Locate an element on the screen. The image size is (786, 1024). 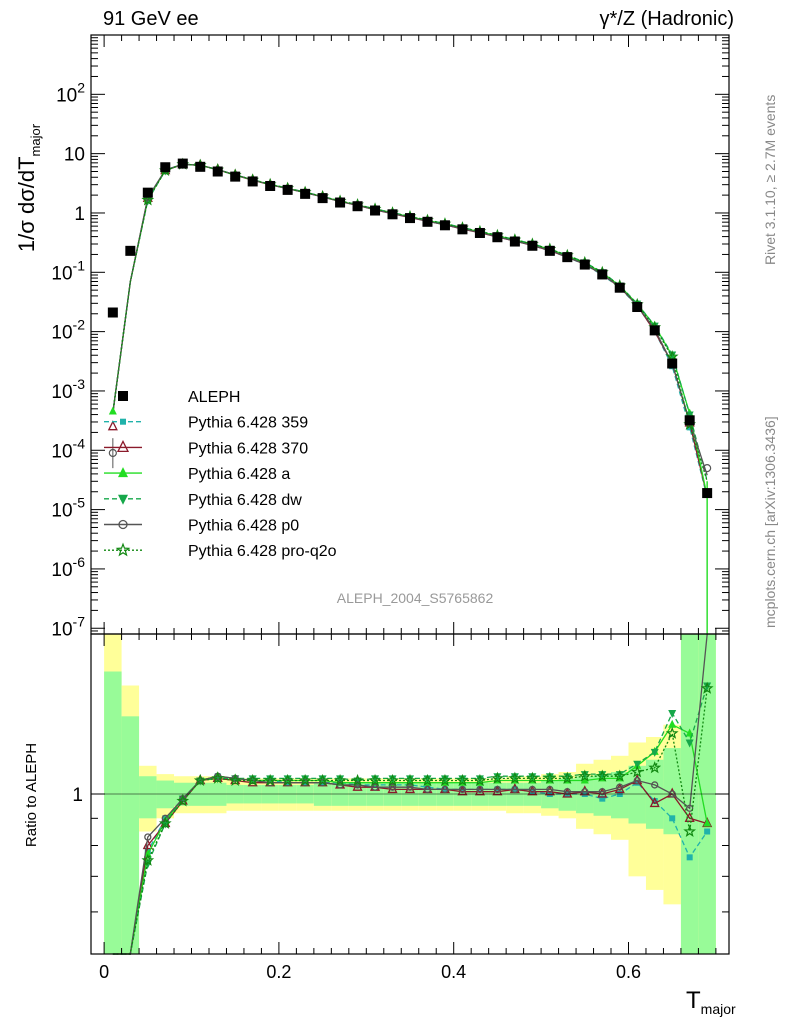
analysis-id: ALEPH_2004_S5765862 is located at coordinates (415, 598).